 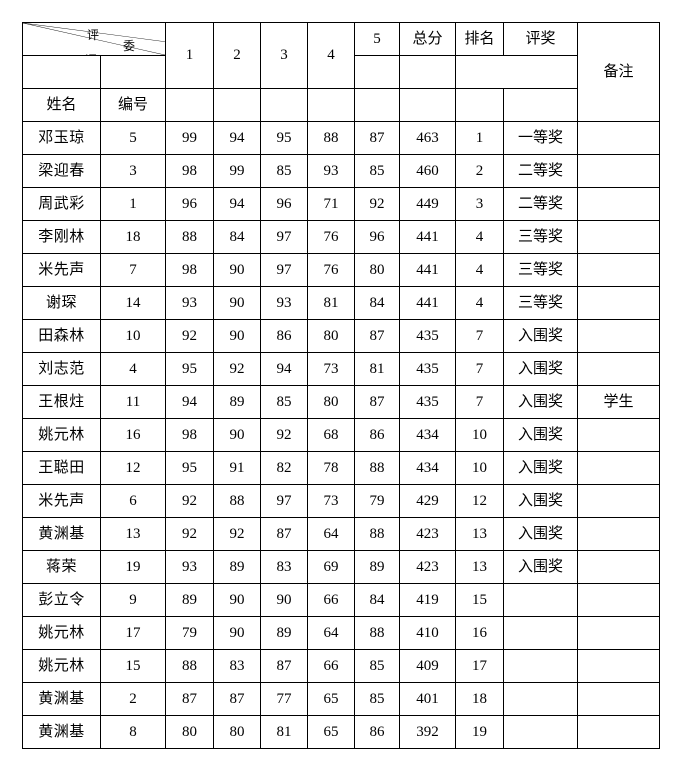 What do you see at coordinates (540, 666) in the screenshot?
I see `cell-award` at bounding box center [540, 666].